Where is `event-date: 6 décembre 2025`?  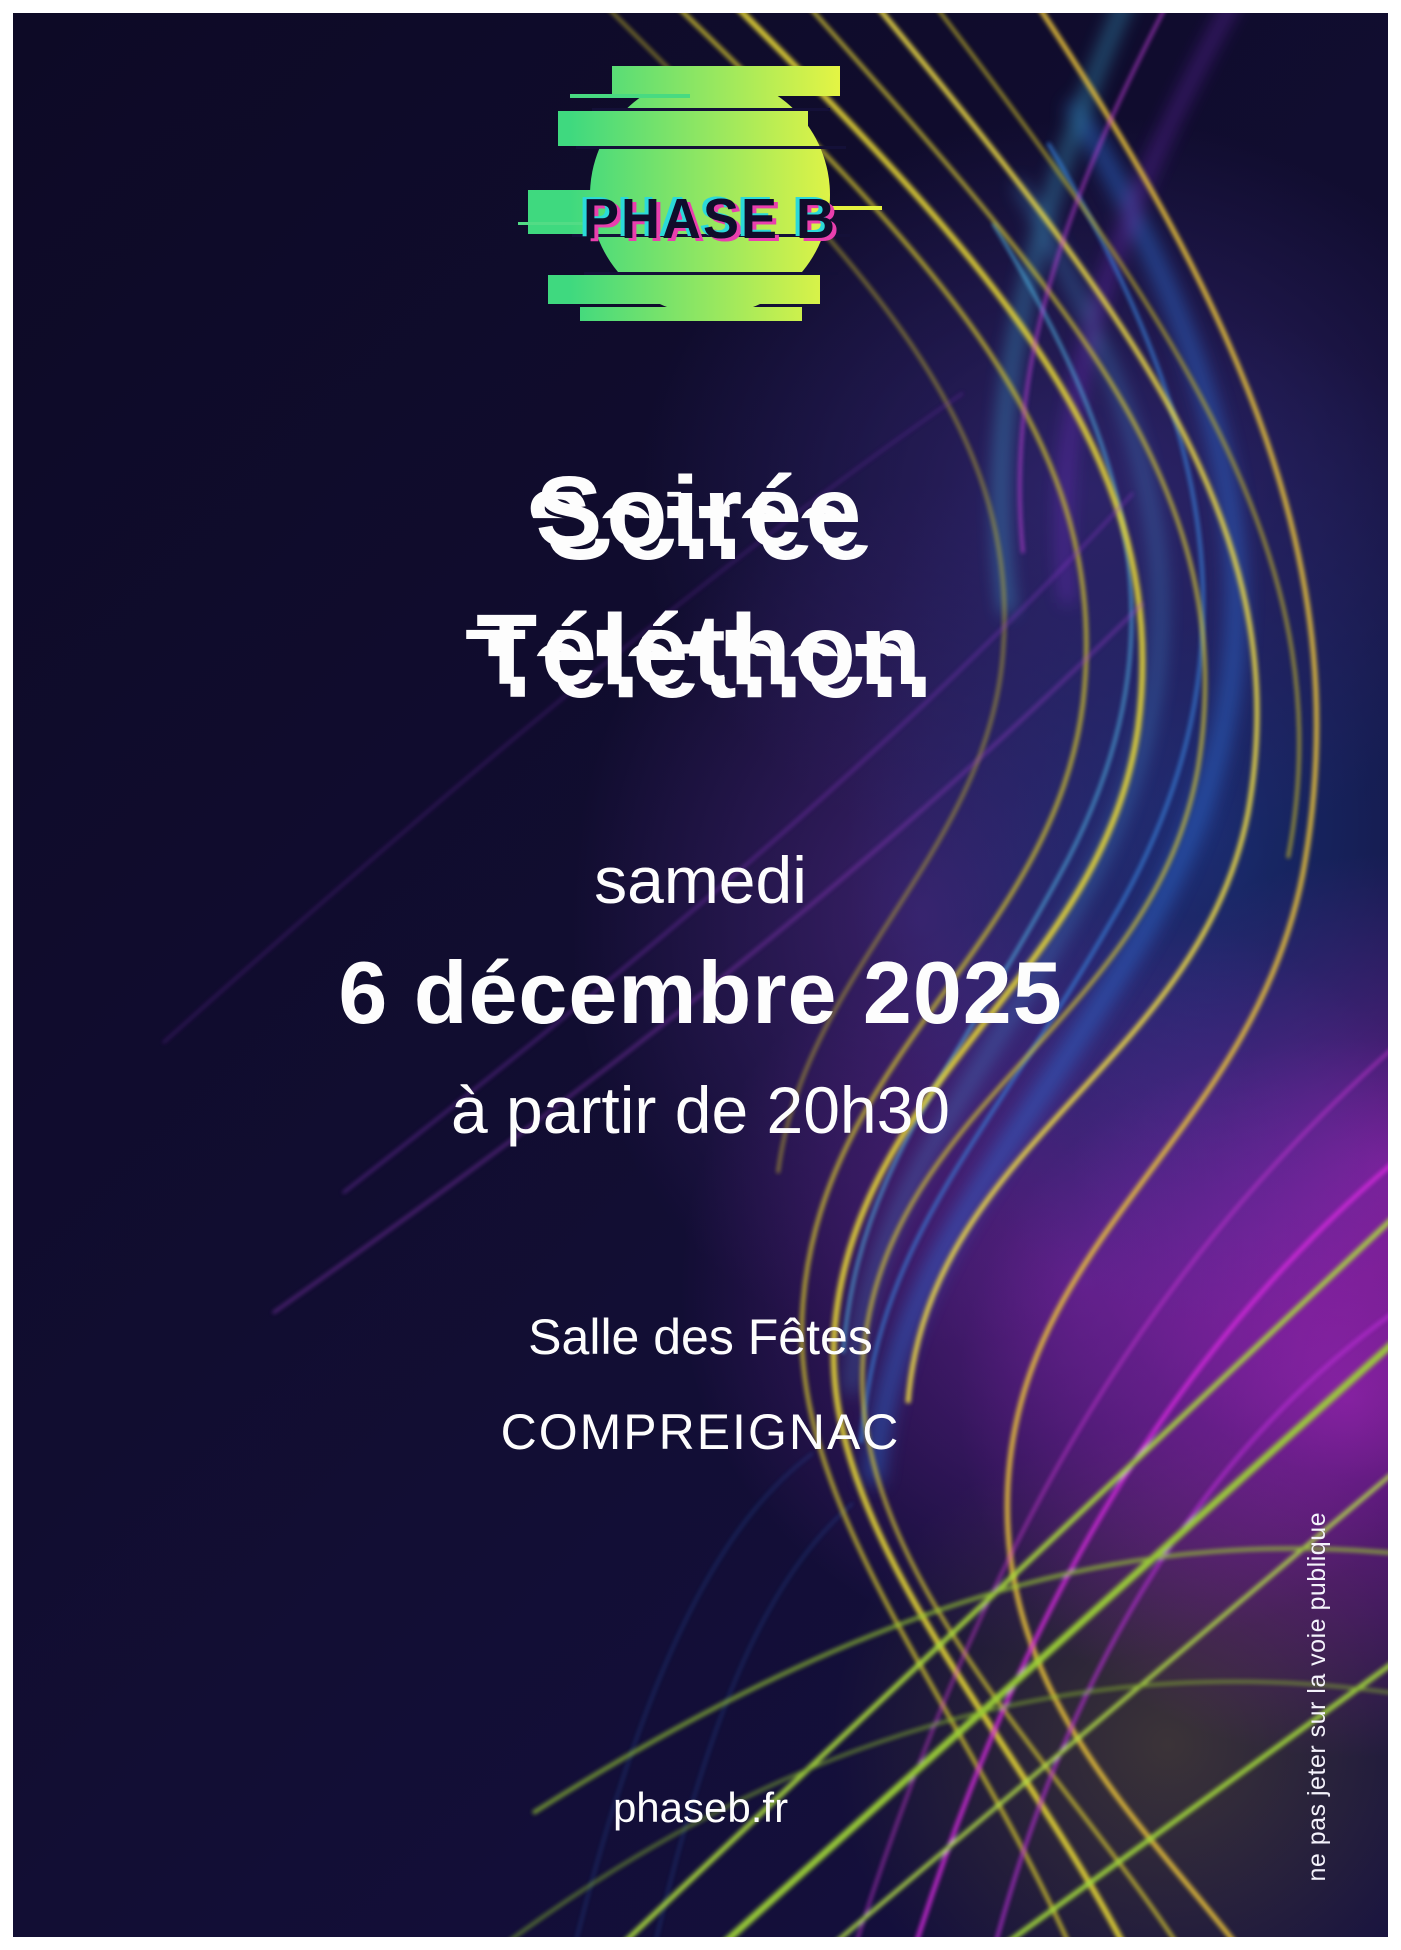 event-date: 6 décembre 2025 is located at coordinates (700, 992).